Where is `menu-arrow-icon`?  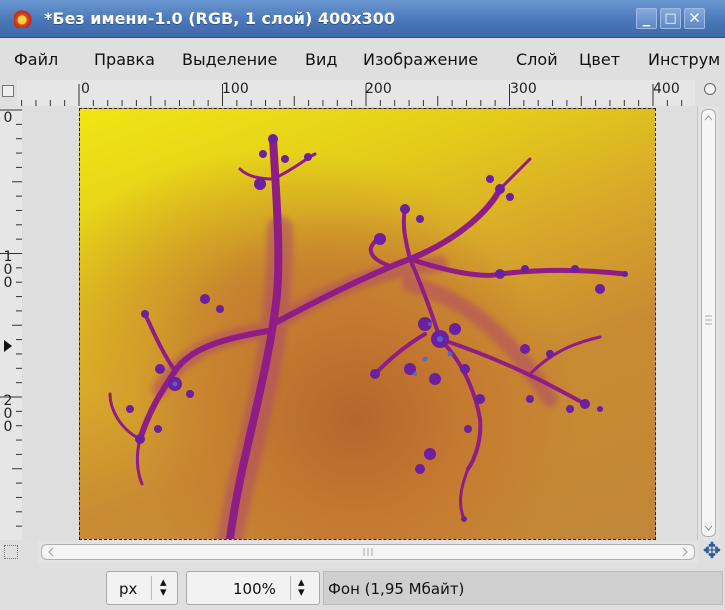
menu-arrow-icon is located at coordinates (8, 91).